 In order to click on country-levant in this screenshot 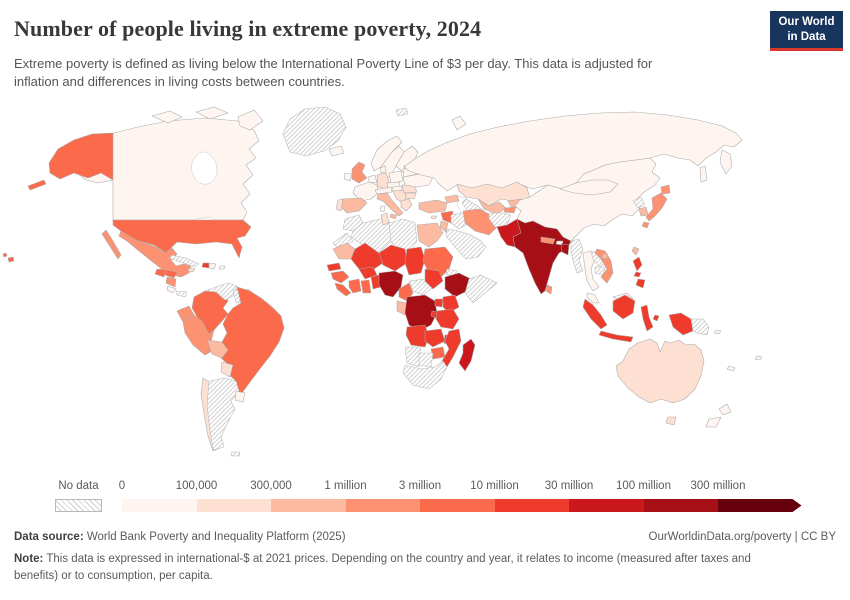, I will do `click(444, 226)`.